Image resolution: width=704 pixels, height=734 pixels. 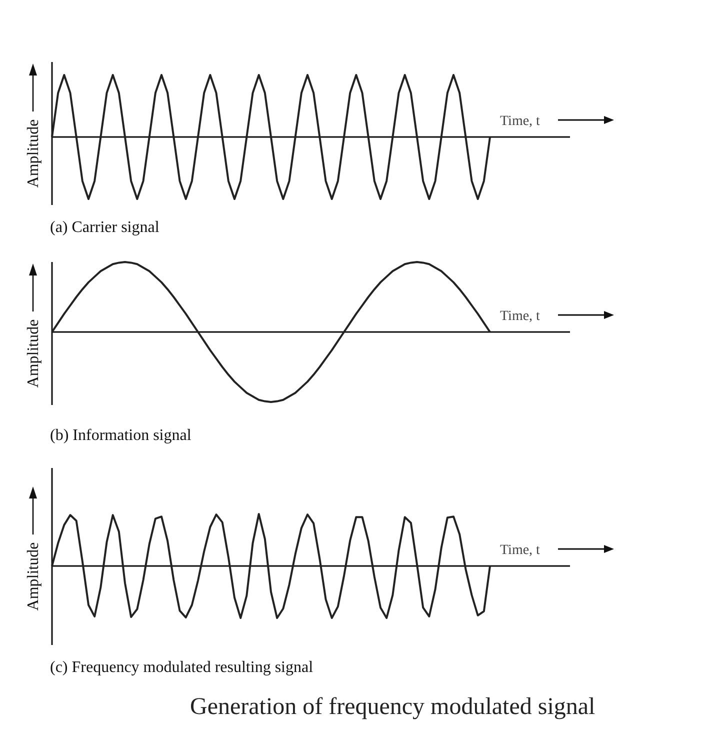 What do you see at coordinates (393, 707) in the screenshot?
I see `text: Generation of frequency modulated signal` at bounding box center [393, 707].